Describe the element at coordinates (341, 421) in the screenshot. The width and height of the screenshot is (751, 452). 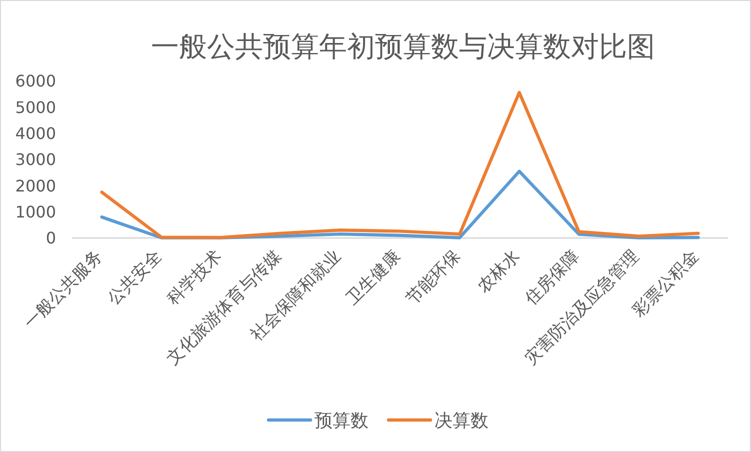
I see `legend-label: 预算数` at that location.